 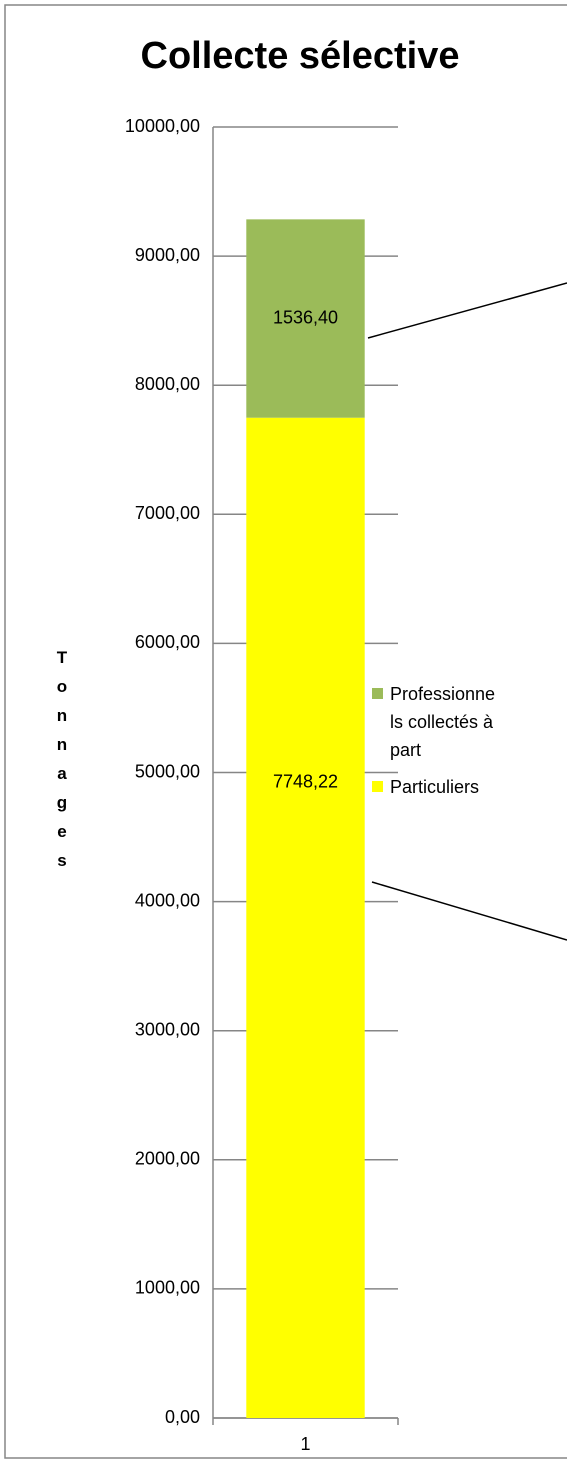 I want to click on y-axis-title: Tonnages, so click(x=62, y=764).